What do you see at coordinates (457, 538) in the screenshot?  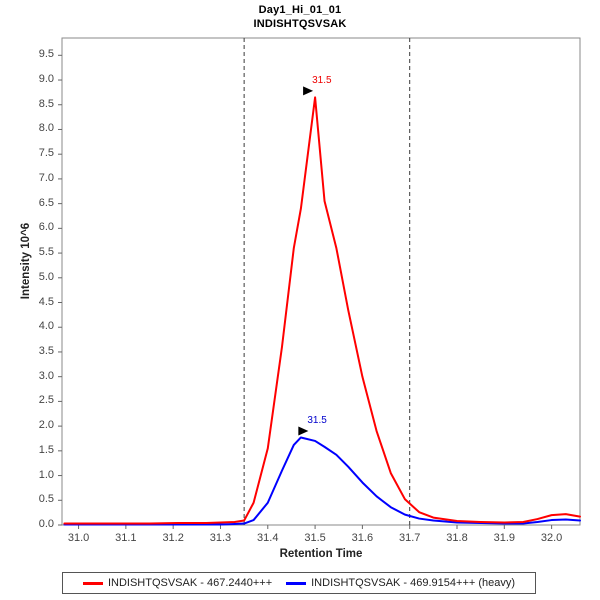 I see `x-tick-label: 31.8` at bounding box center [457, 538].